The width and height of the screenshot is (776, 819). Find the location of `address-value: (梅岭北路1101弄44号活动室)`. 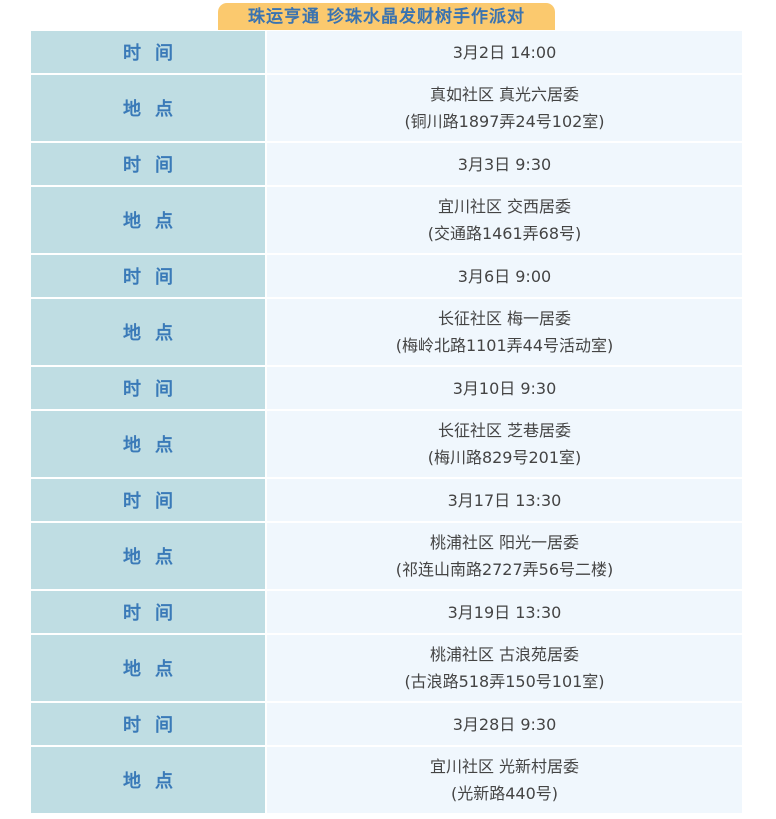

address-value: (梅岭北路1101弄44号活动室) is located at coordinates (504, 345).